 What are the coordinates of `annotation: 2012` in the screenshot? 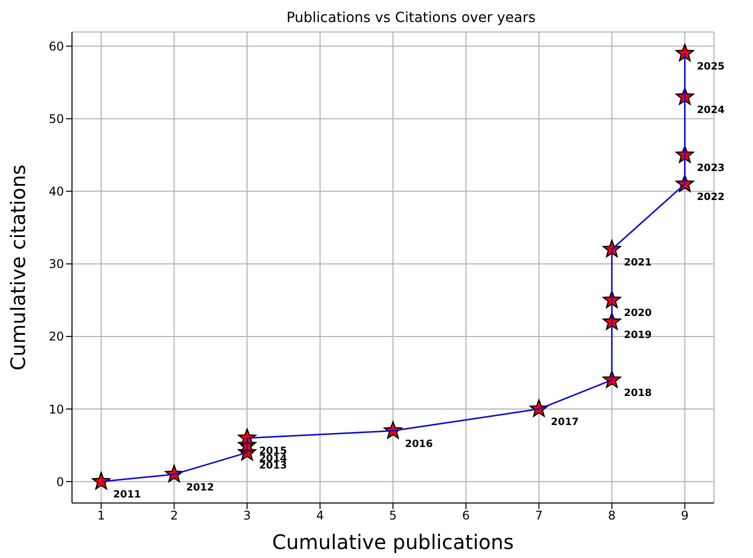 It's located at (200, 488).